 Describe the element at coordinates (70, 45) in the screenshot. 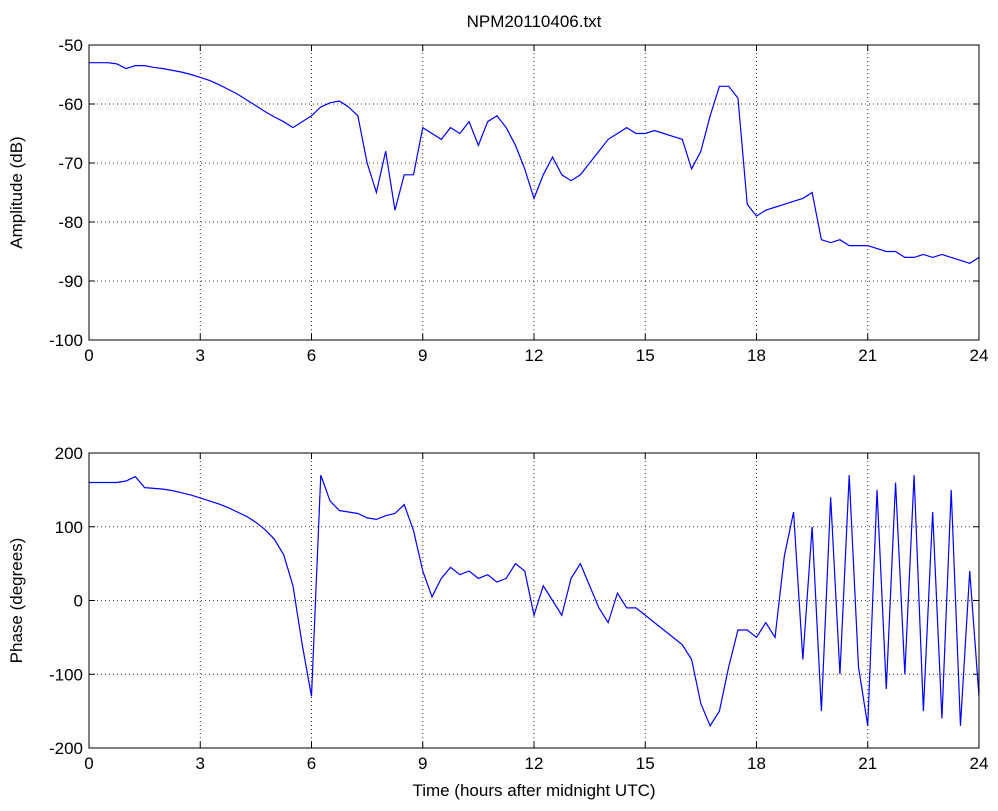

I see `y-tick-label: -50` at that location.